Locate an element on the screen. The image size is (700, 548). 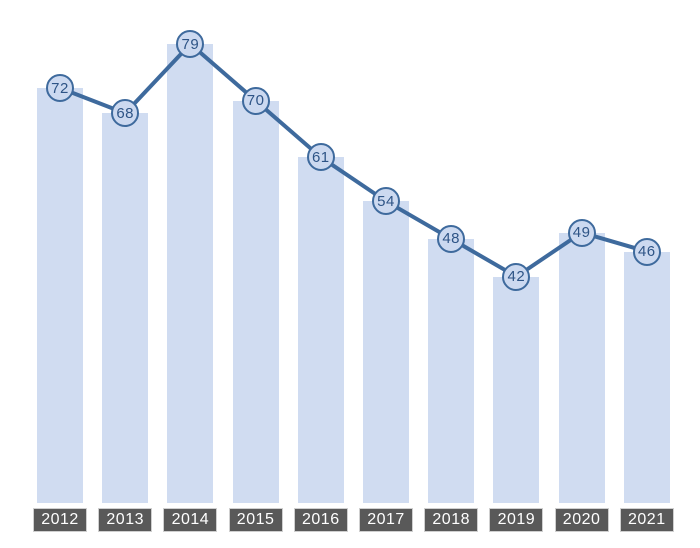
x-label-2012: 2012 is located at coordinates (60, 520).